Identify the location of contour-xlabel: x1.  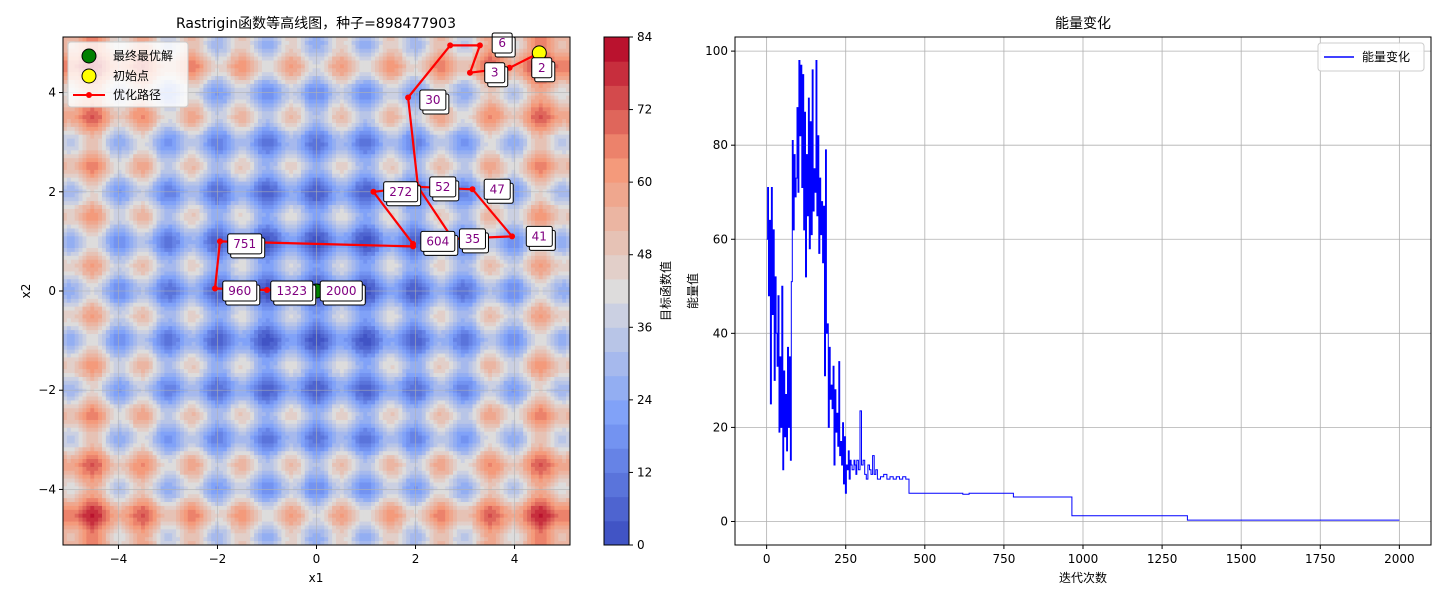
(316, 578).